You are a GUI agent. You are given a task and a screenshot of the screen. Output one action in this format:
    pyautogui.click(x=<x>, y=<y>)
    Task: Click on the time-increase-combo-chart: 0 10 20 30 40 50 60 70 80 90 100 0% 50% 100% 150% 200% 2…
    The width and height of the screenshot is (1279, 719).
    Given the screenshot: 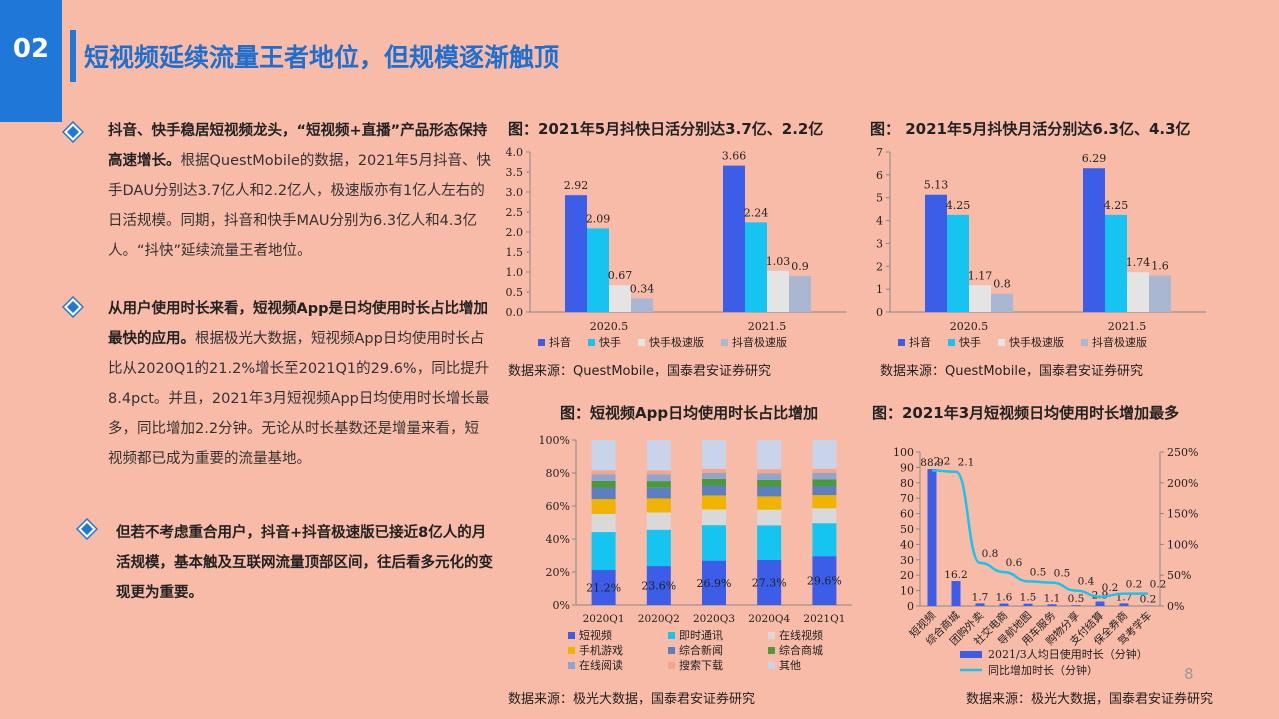 What is the action you would take?
    pyautogui.click(x=1045, y=561)
    